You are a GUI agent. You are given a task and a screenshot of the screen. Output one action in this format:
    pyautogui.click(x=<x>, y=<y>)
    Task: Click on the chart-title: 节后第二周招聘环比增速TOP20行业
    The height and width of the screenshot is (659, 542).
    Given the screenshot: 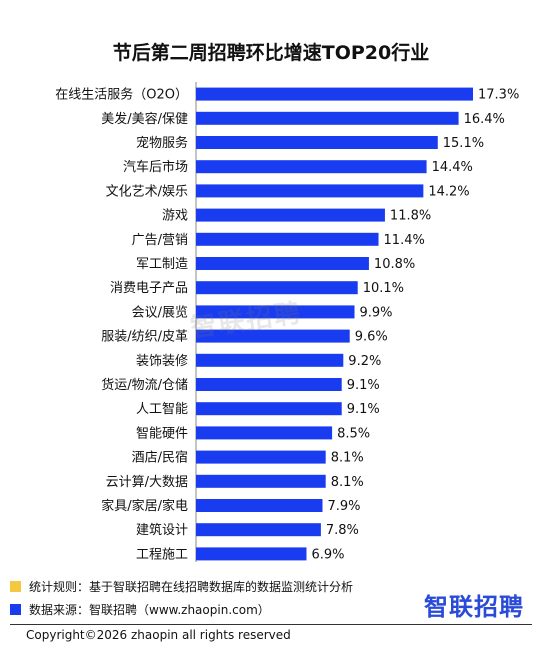 What is the action you would take?
    pyautogui.click(x=271, y=53)
    